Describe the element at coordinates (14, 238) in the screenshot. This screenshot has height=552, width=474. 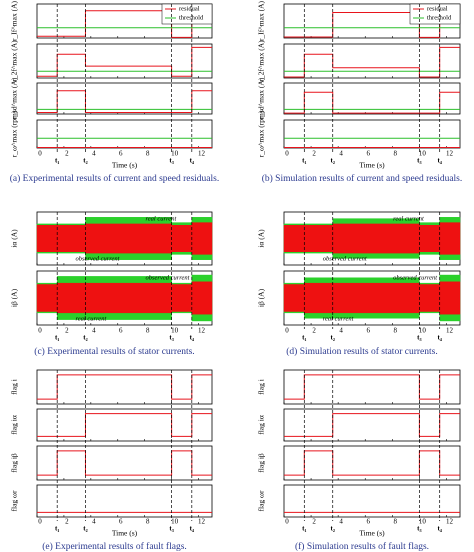
I see `y-axis-label: iα (A)` at that location.